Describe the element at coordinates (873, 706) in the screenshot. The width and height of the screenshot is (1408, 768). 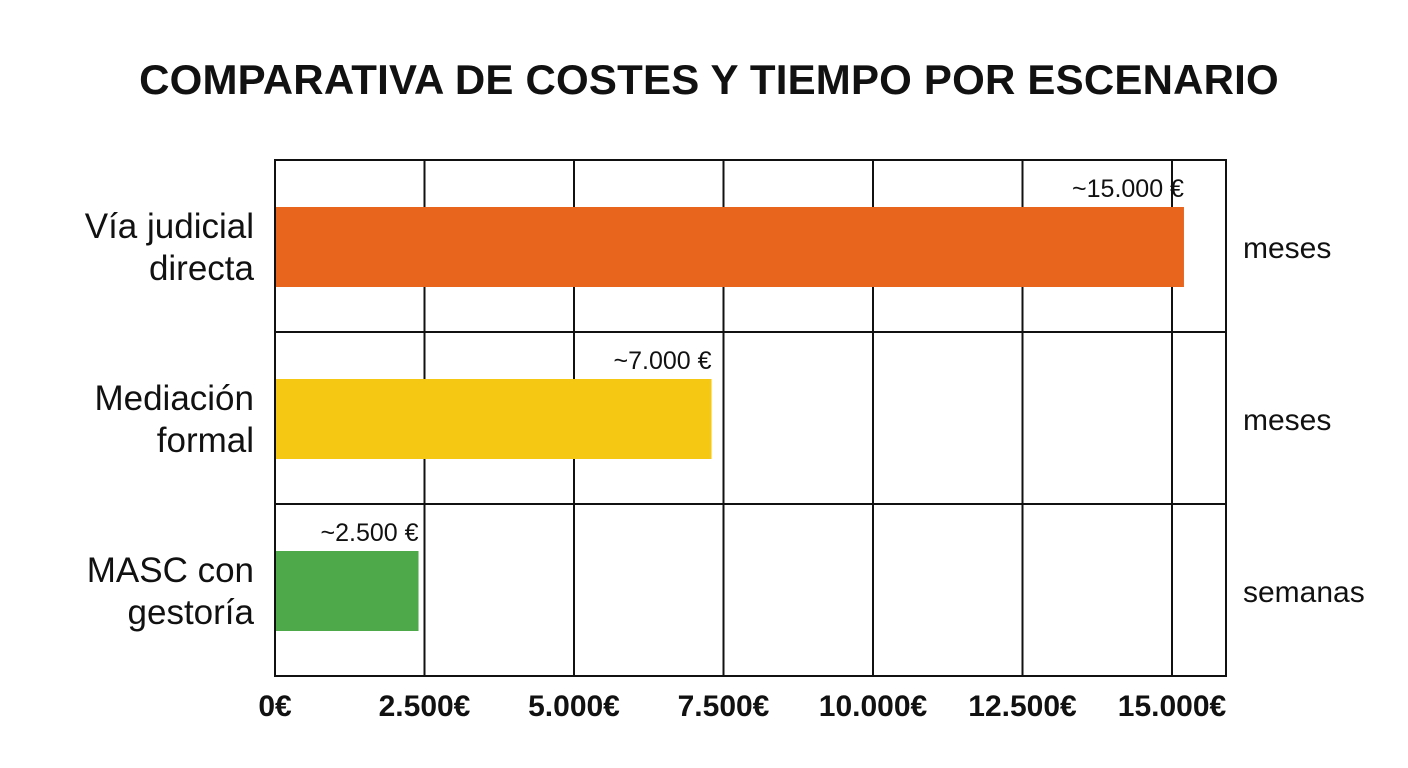
I see `x-tick-label: 10.000€` at that location.